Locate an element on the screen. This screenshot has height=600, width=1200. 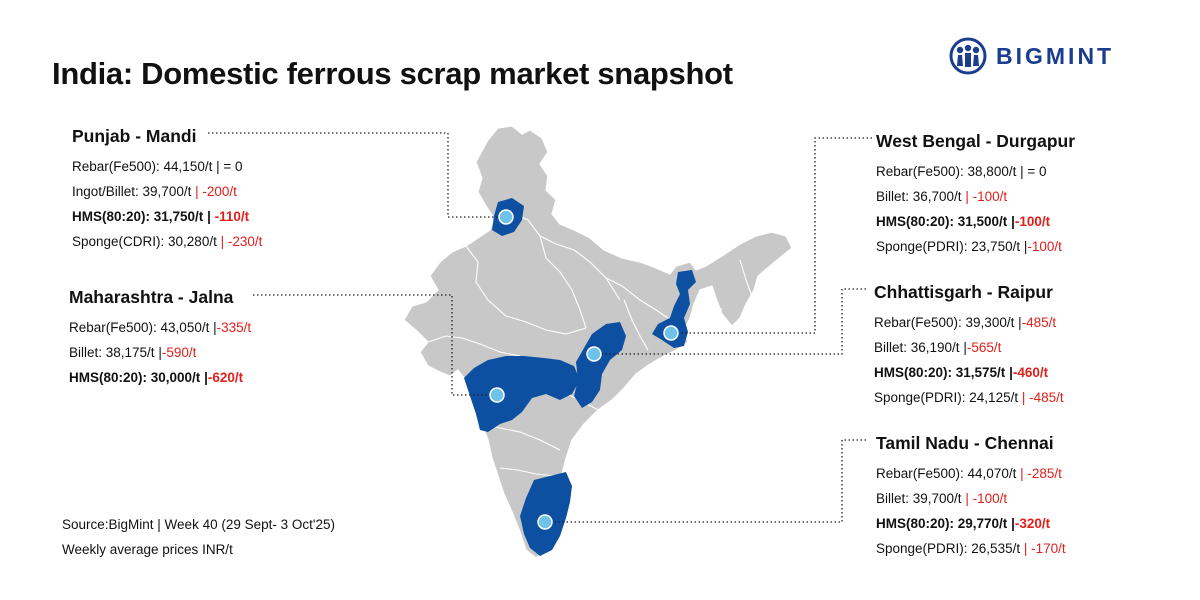
price-label: HMS(80:20): 30,000/t is located at coordinates (135, 377).